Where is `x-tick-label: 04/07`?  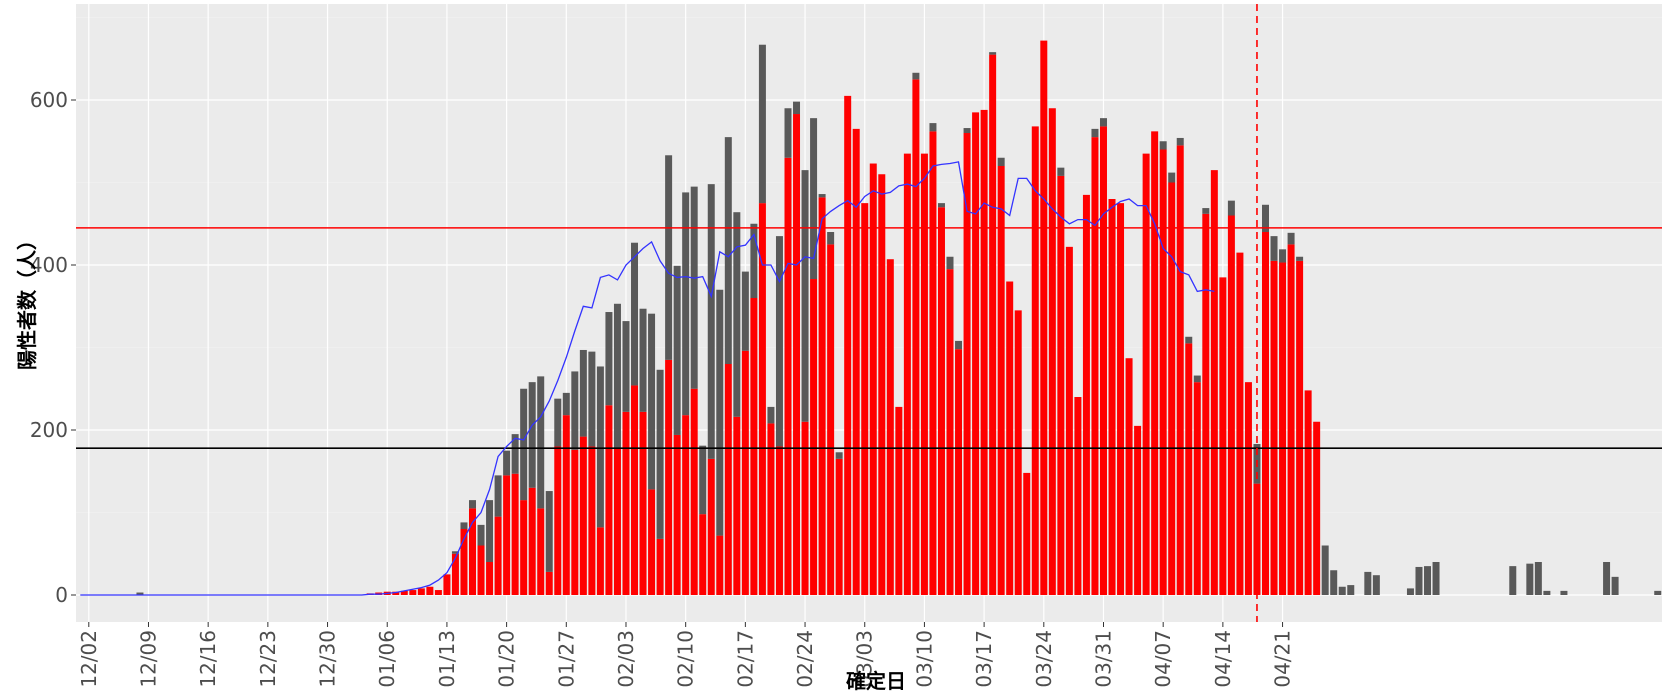
x-tick-label: 04/07 is located at coordinates (1163, 659).